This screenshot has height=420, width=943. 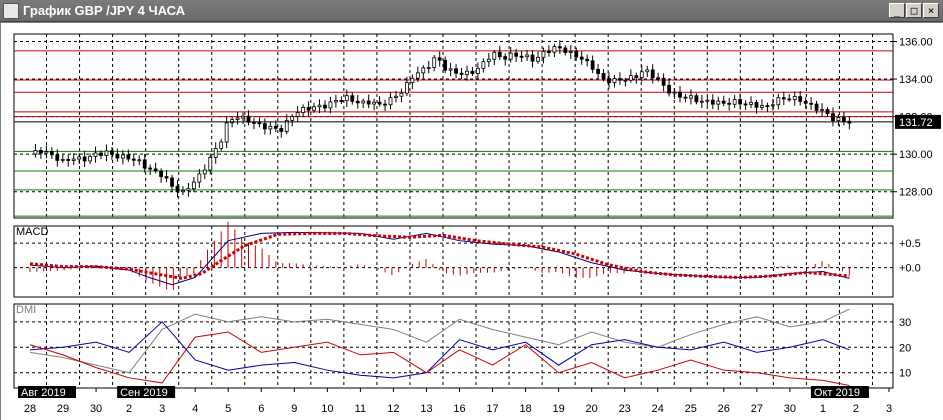 I want to click on maximize-button: □, so click(x=914, y=10).